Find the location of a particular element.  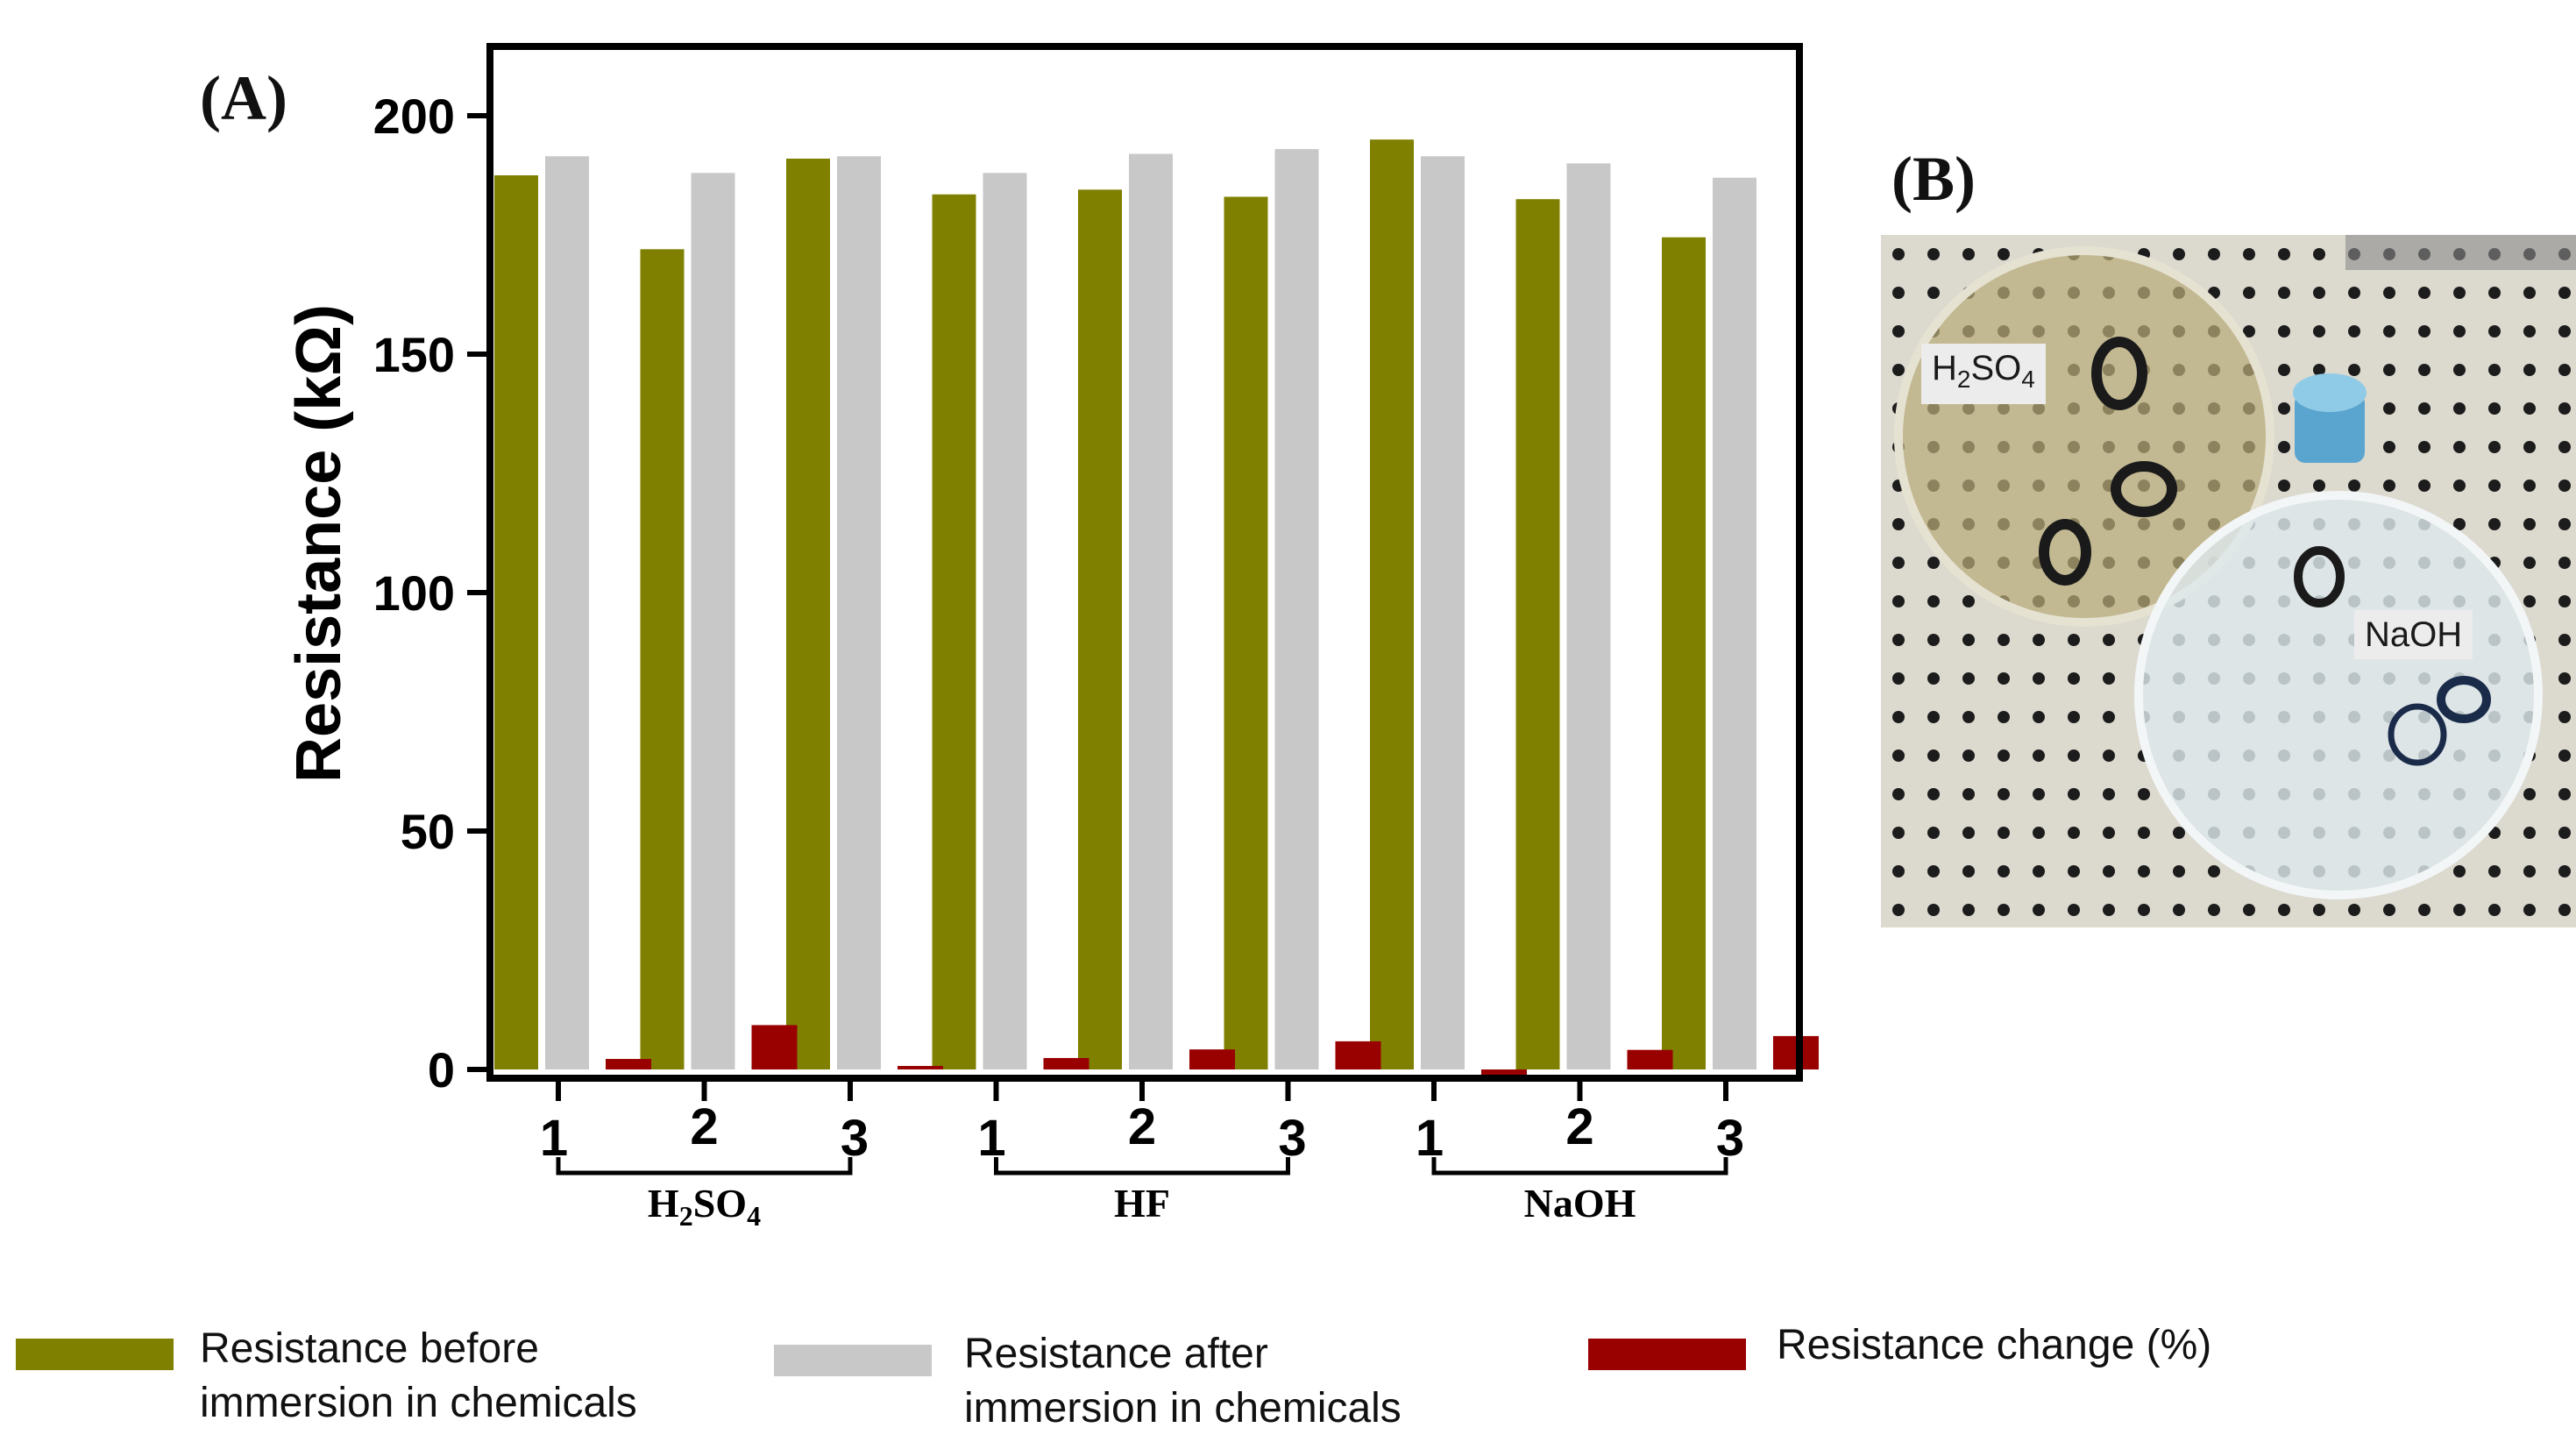

group-label: H2SO4 is located at coordinates (705, 1206).